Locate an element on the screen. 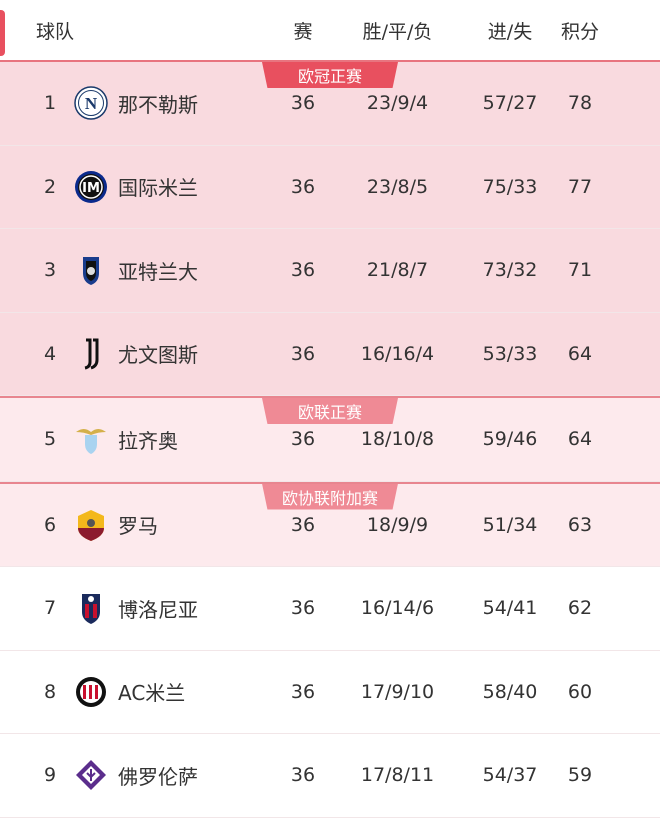 Image resolution: width=660 pixels, height=818 pixels. team-name: AC米兰 is located at coordinates (152, 693).